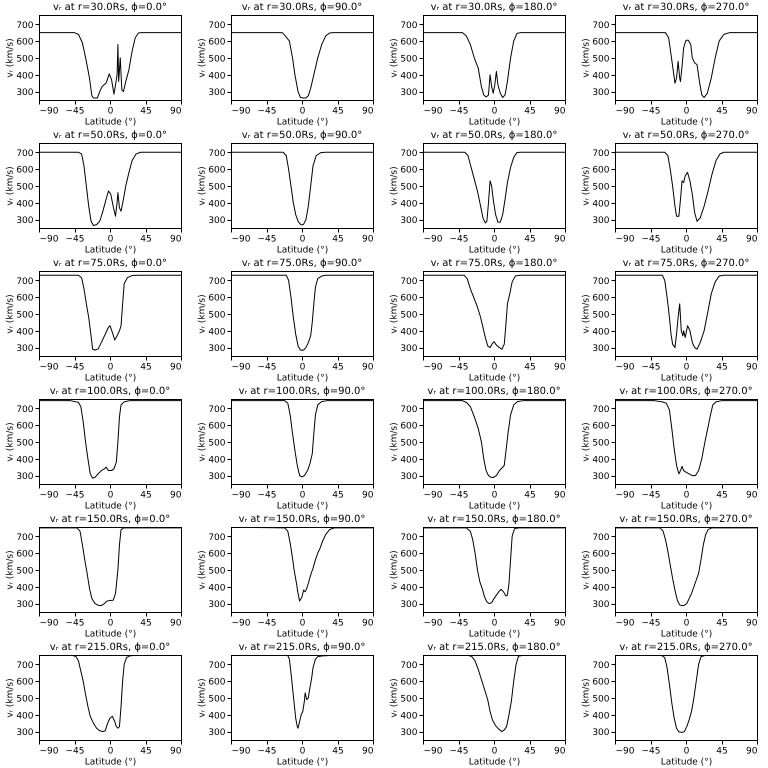 This screenshot has height=768, width=768. I want to click on chart-title: vᵣ at r=75.0Rs, ϕ=0.0°, so click(110, 263).